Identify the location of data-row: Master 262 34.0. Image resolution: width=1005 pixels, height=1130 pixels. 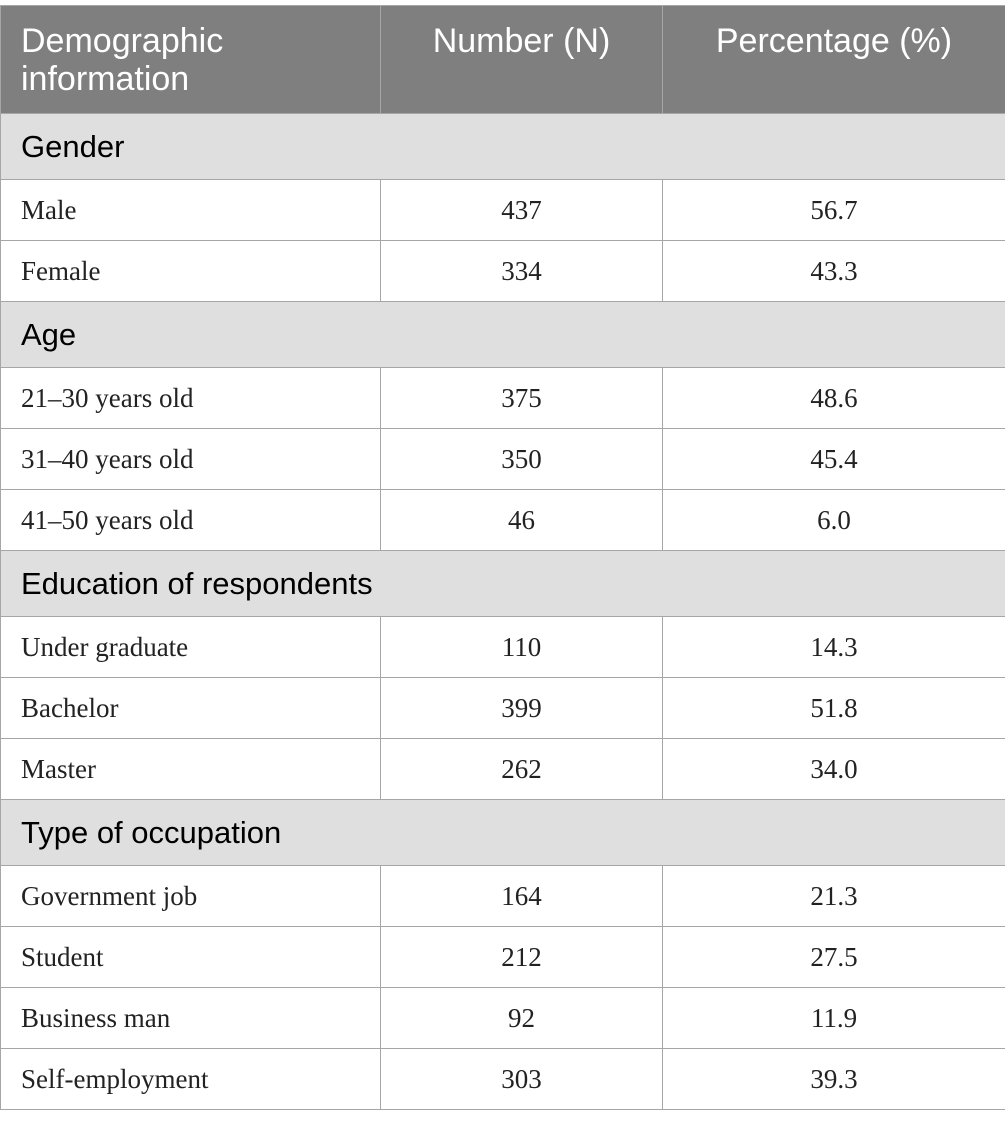
(502, 769).